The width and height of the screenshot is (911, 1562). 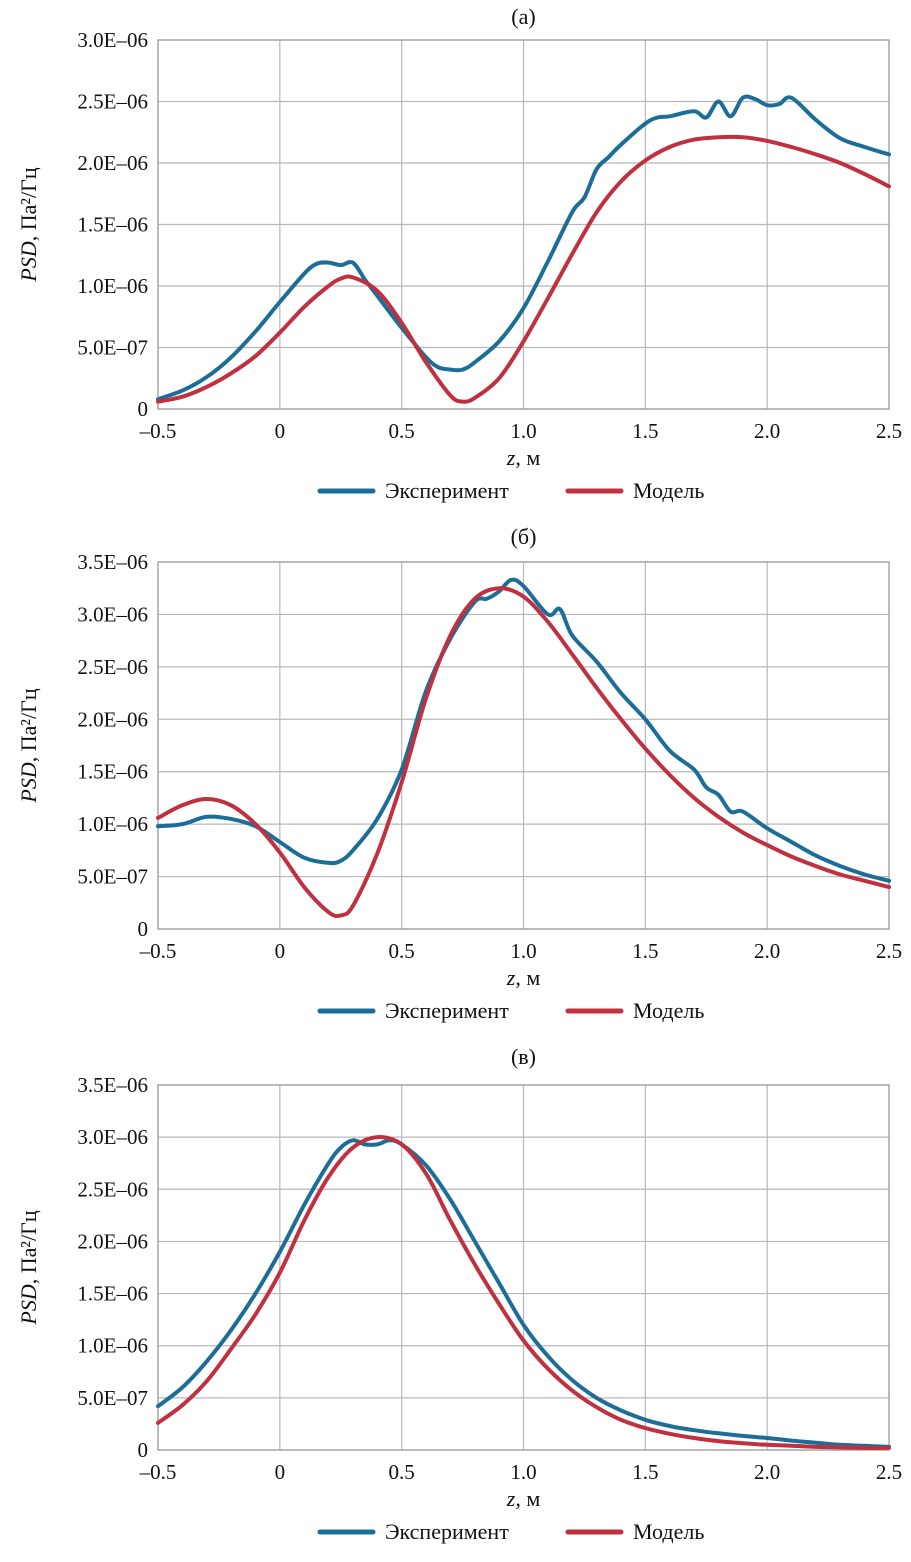 I want to click on panel-title: (в), so click(x=523, y=1056).